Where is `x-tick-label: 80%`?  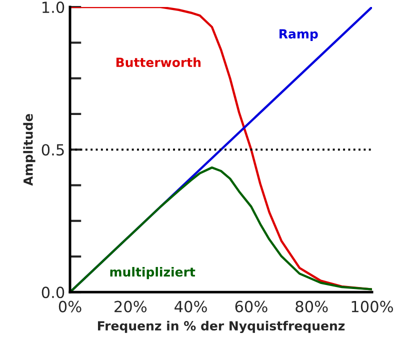
x-tick-label: 80% is located at coordinates (312, 306).